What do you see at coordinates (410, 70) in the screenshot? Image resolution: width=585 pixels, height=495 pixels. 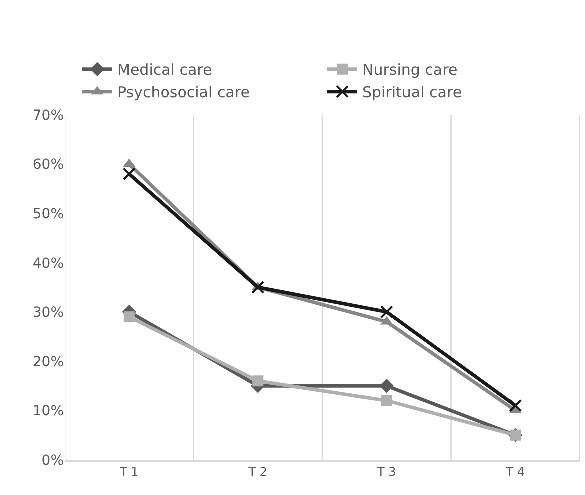 I see `legend-label: Nursing care` at bounding box center [410, 70].